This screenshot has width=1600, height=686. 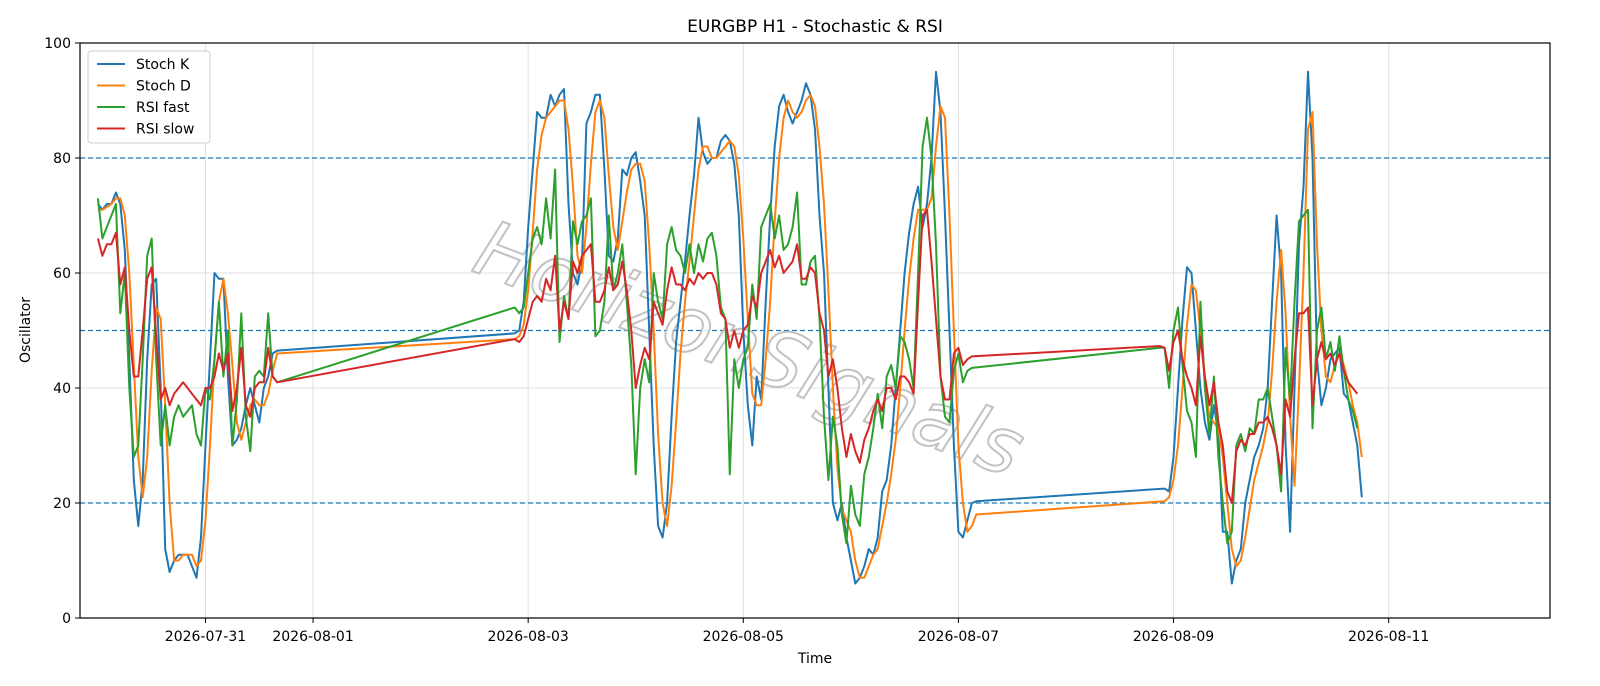 I want to click on legend-label-rsi-fast: RSI fast, so click(x=163, y=108).